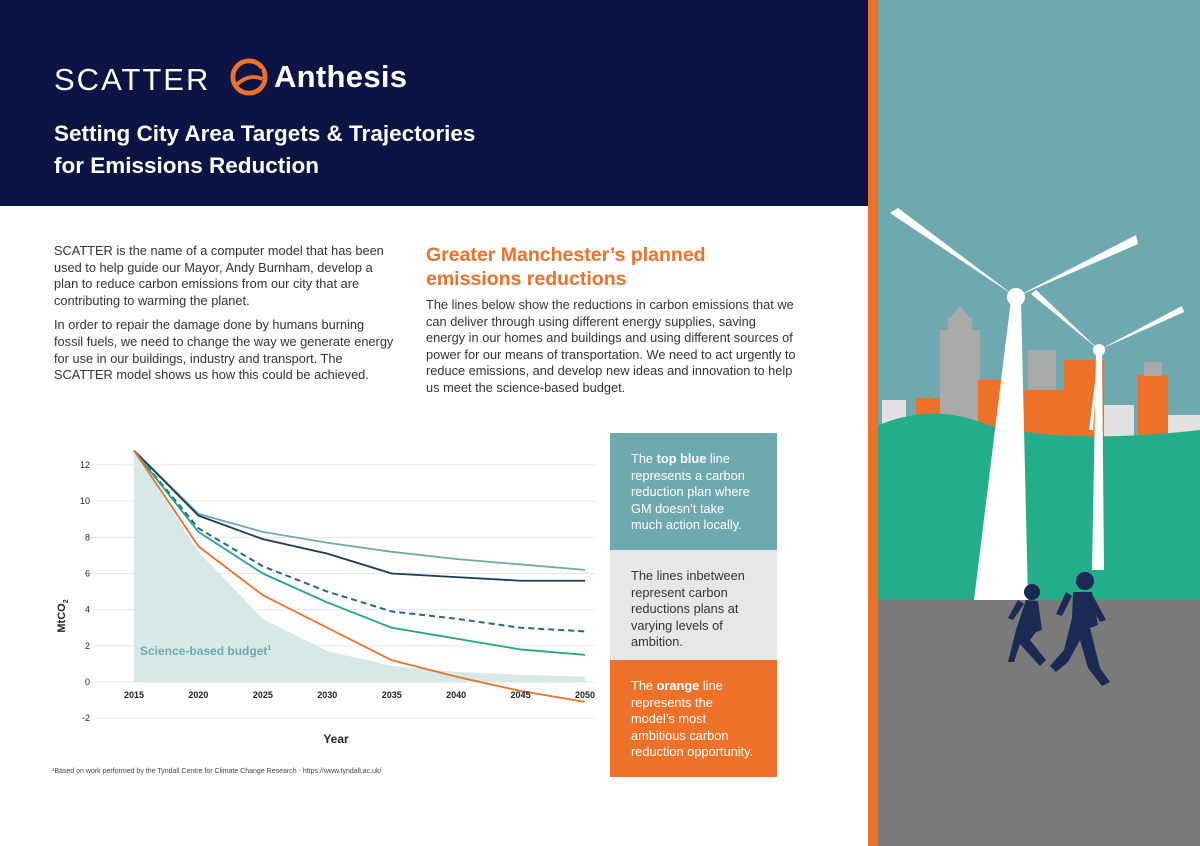  What do you see at coordinates (85, 501) in the screenshot?
I see `y-tick-label: 10` at bounding box center [85, 501].